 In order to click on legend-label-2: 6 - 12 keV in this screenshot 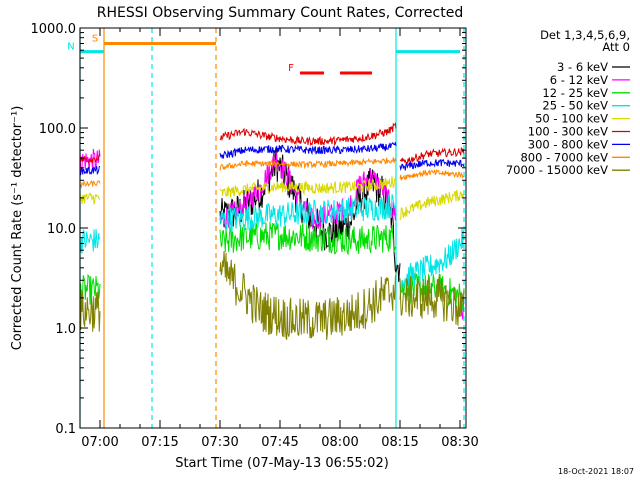, I will do `click(579, 80)`.